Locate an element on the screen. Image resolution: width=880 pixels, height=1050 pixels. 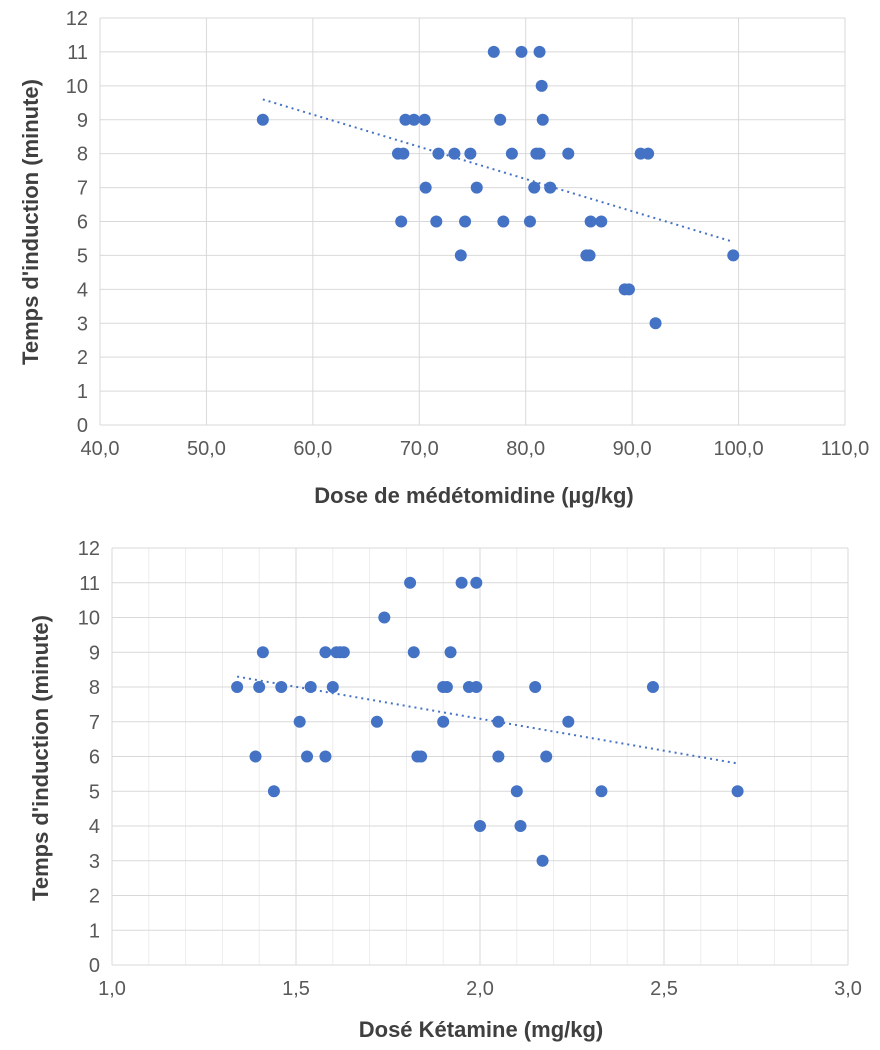
x-tick-label: 110,0 is located at coordinates (845, 449).